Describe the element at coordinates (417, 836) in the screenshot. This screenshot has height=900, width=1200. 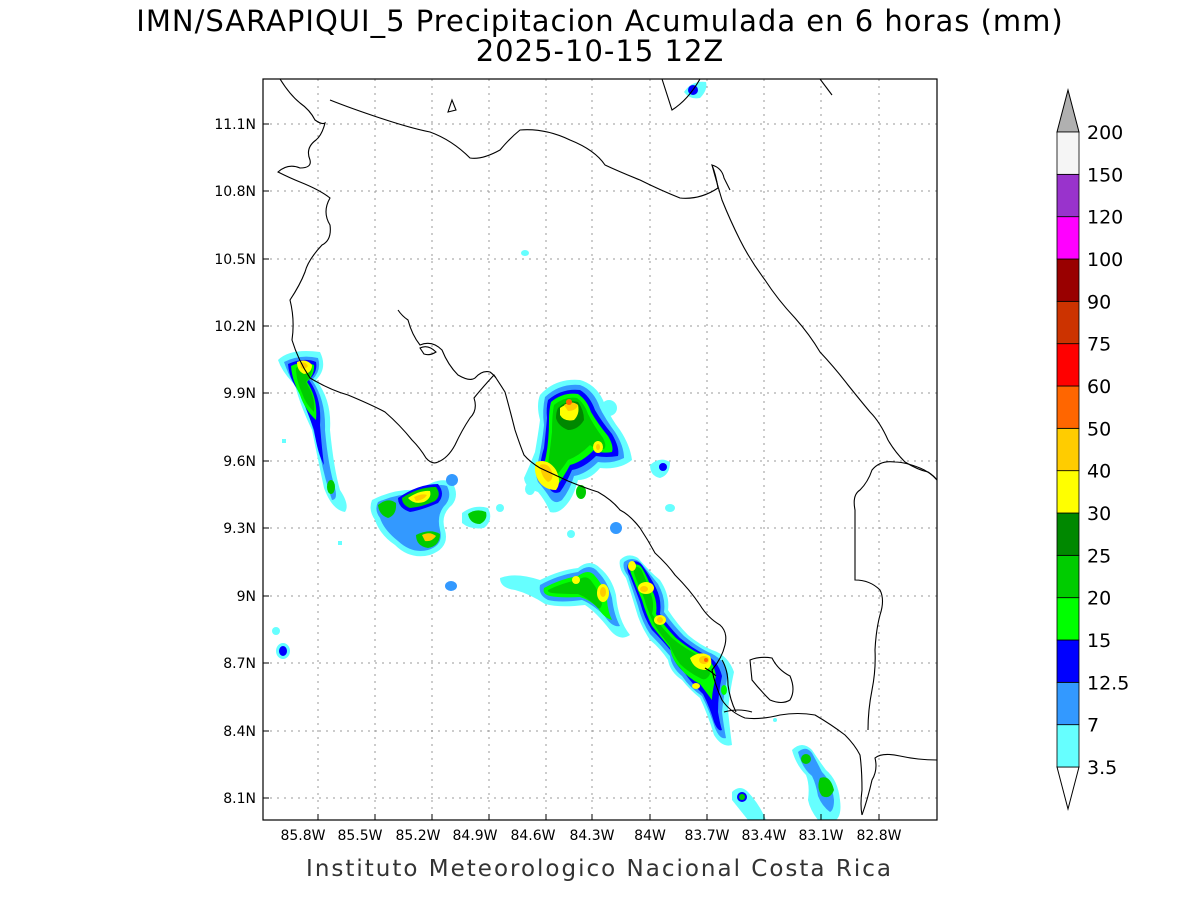
I see `lon-tick-label: 85.2W` at that location.